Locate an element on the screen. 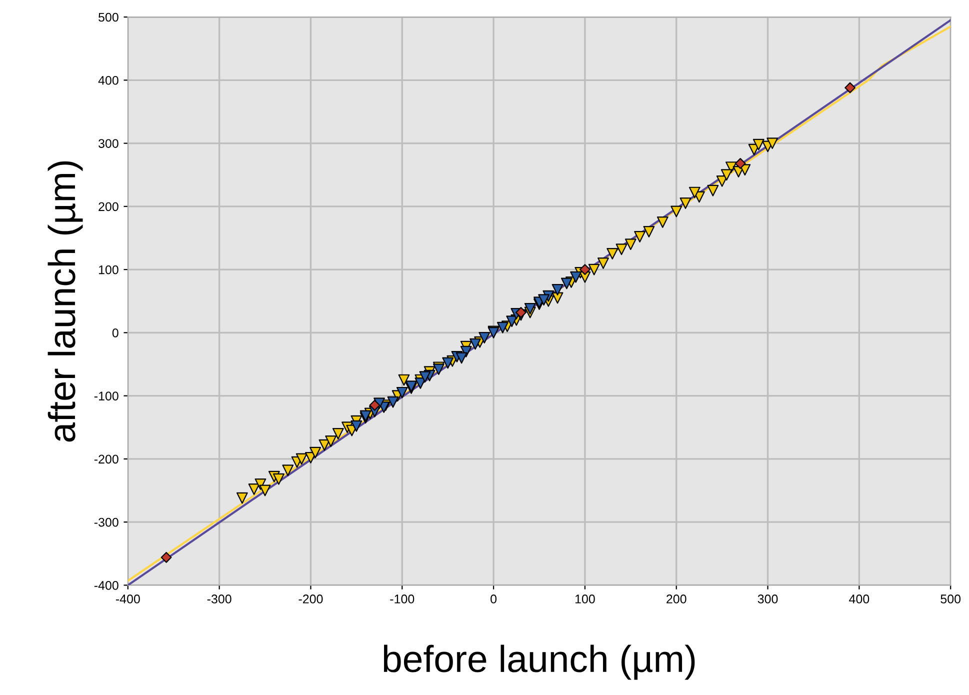  x-axis-title: before launch (µm) is located at coordinates (539, 662).